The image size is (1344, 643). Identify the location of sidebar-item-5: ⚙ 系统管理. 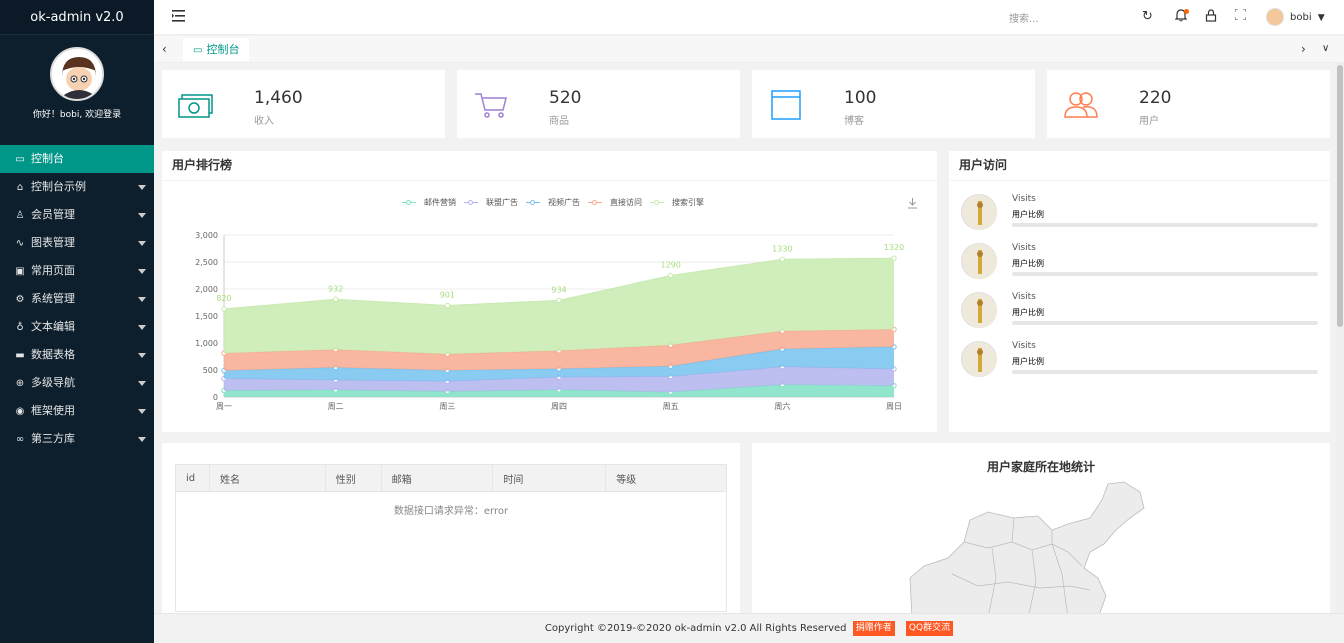
(77, 299).